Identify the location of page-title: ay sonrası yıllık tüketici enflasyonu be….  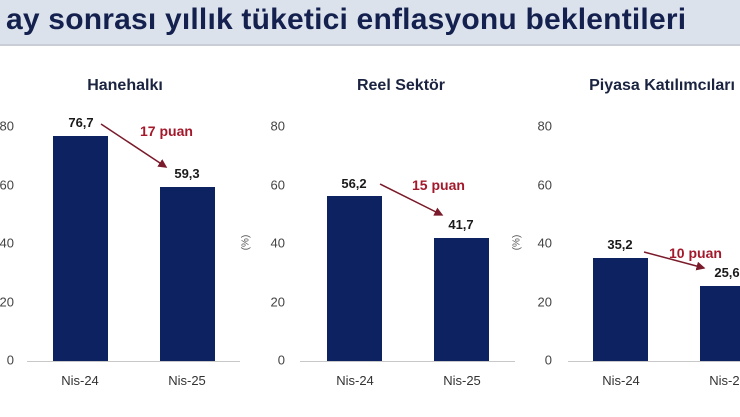
(346, 19).